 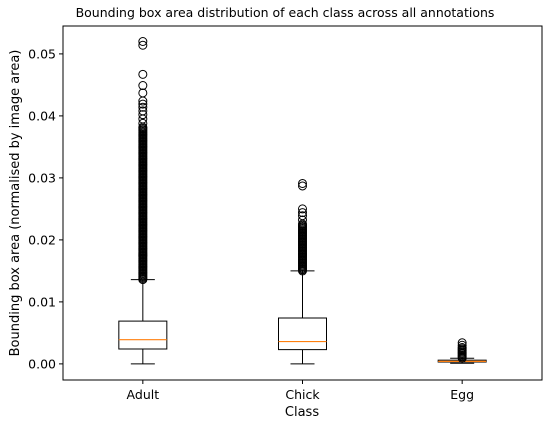 What do you see at coordinates (462, 394) in the screenshot?
I see `x-tick-label: Egg` at bounding box center [462, 394].